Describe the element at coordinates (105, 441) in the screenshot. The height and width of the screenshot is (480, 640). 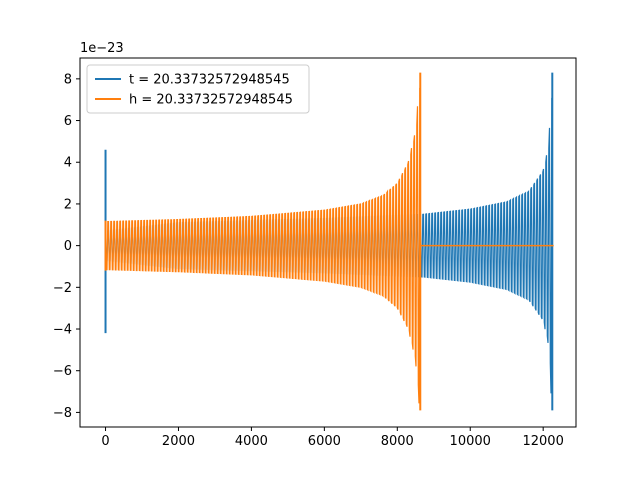
I see `x-tick-label: 0` at that location.